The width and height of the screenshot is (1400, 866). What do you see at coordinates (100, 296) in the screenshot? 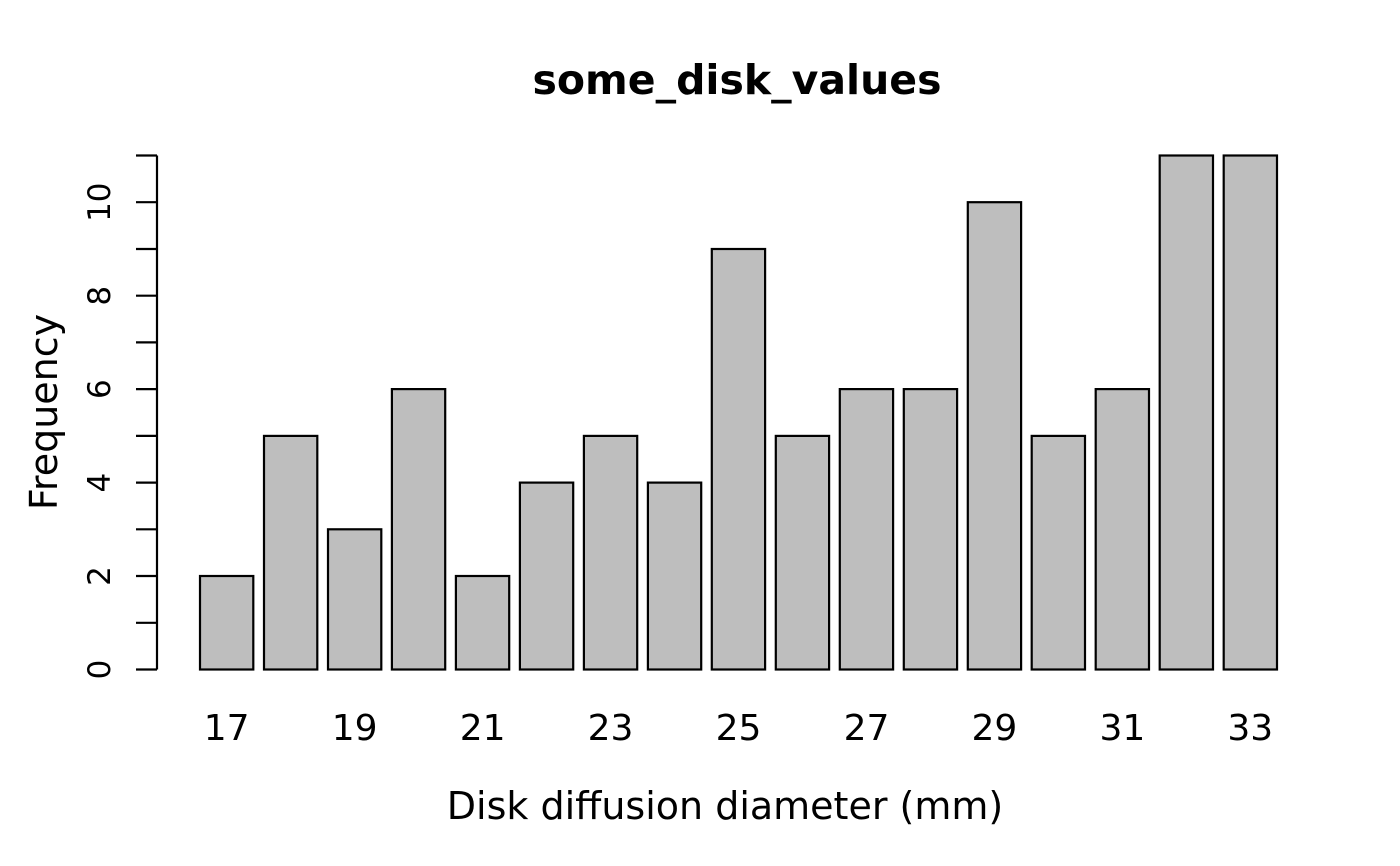
I see `y-tick-label: 8` at bounding box center [100, 296].